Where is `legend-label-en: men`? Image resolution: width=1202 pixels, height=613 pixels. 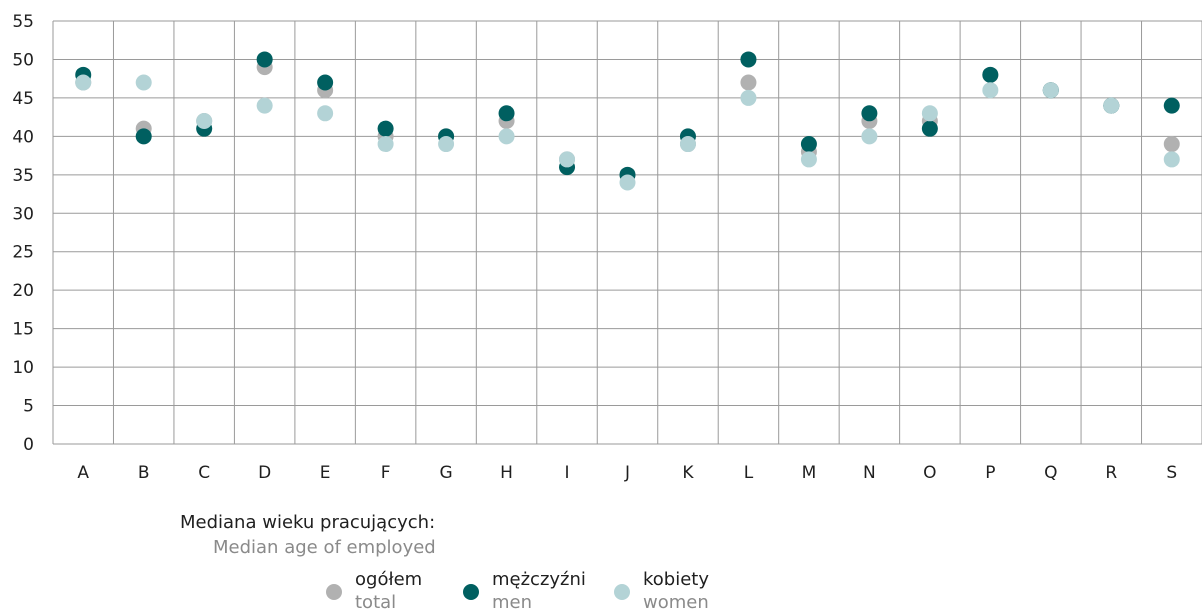 legend-label-en: men is located at coordinates (512, 602).